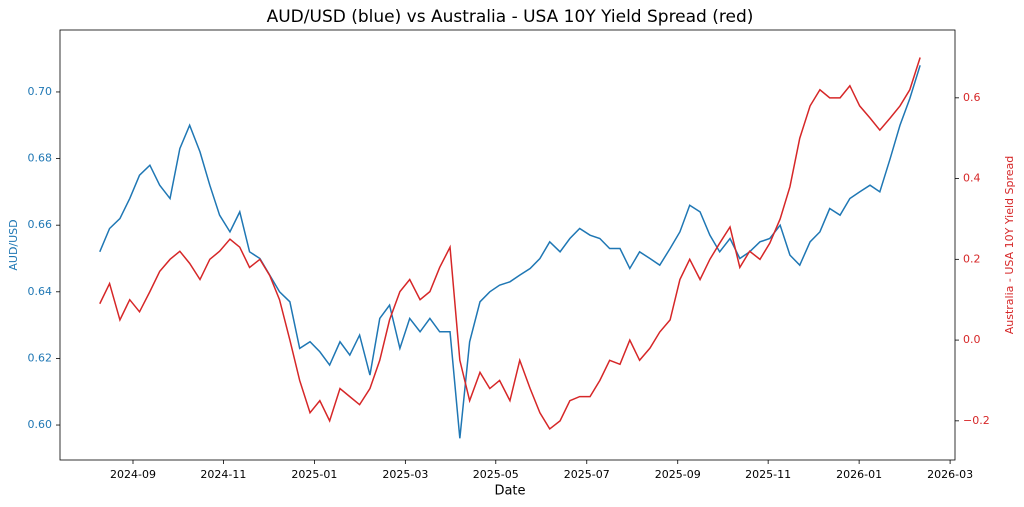 This screenshot has height=507, width=1024. Describe the element at coordinates (13, 244) in the screenshot. I see `y-axis-label: AUD/USD` at that location.